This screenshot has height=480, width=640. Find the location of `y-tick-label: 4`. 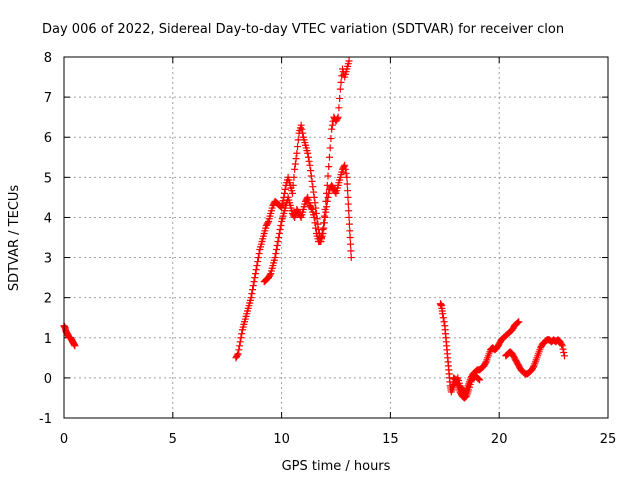

y-tick-label: 4 is located at coordinates (48, 218).